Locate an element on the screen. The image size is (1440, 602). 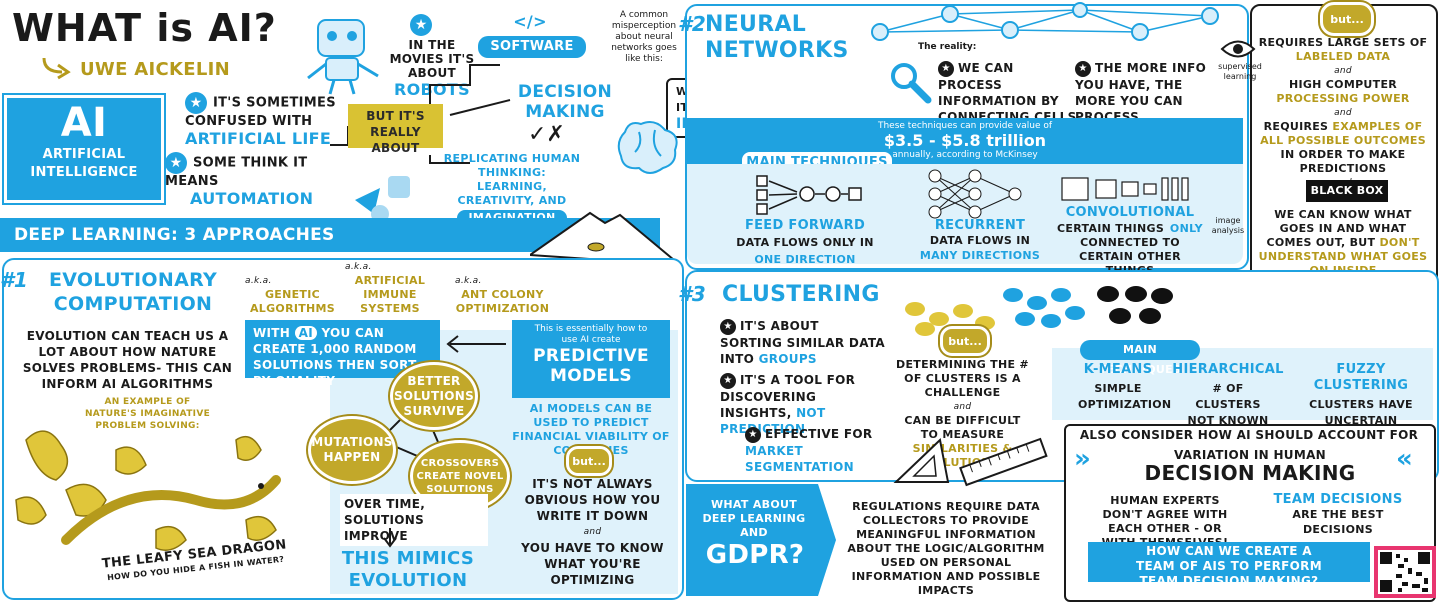
really-about-box: BUT IT'S REALLY ABOUT is located at coordinates (395, 129).